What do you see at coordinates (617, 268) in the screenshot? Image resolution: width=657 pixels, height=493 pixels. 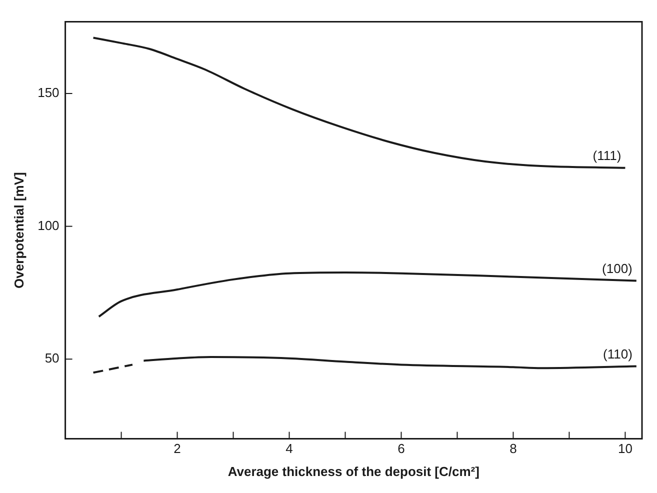 I see `series-label: (100)` at bounding box center [617, 268].